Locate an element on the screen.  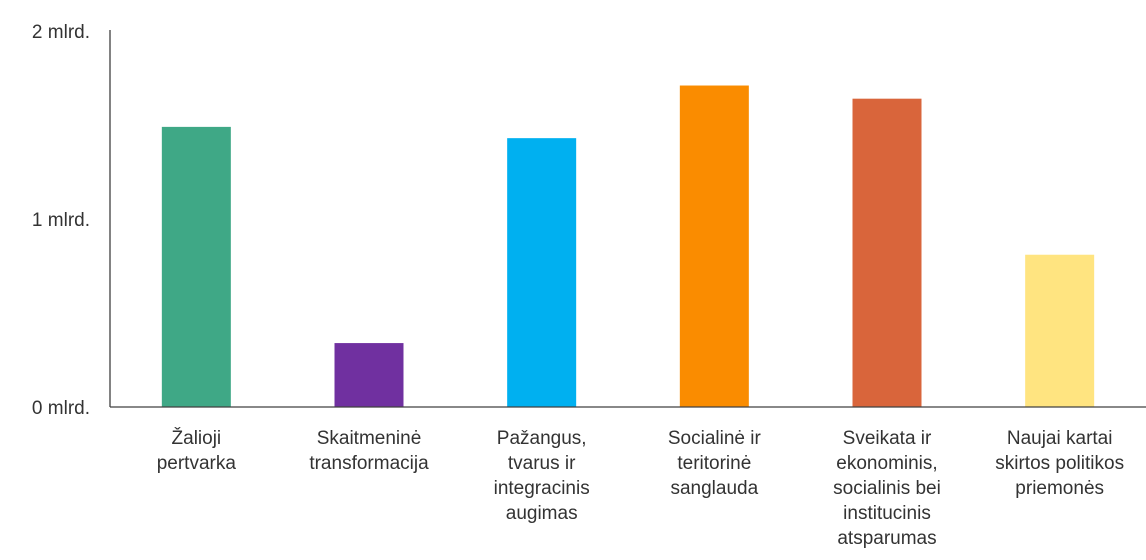
x-tick-label: Žalioji pertvarka is located at coordinates (197, 450).